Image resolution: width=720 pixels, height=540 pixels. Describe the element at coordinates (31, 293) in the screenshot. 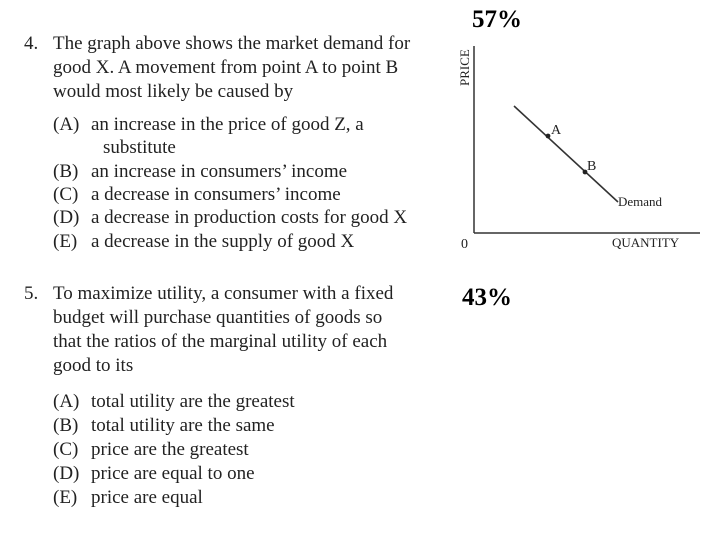

I see `question-number: 5.` at that location.